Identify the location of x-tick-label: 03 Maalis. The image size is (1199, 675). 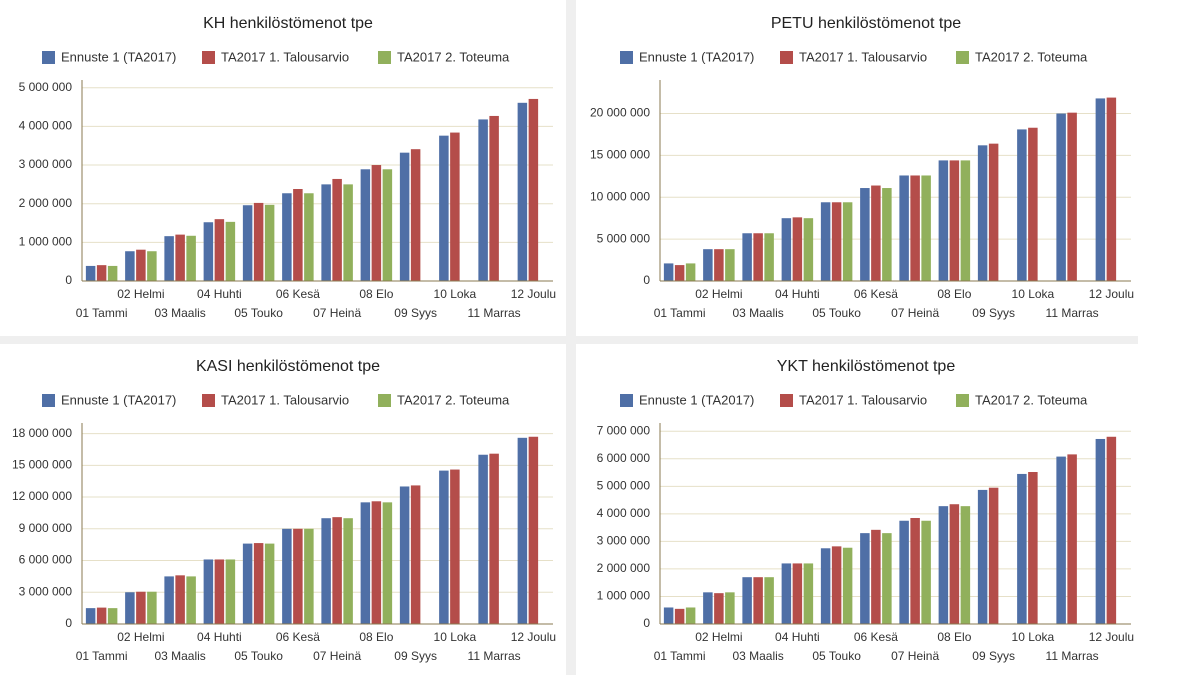
(179, 313).